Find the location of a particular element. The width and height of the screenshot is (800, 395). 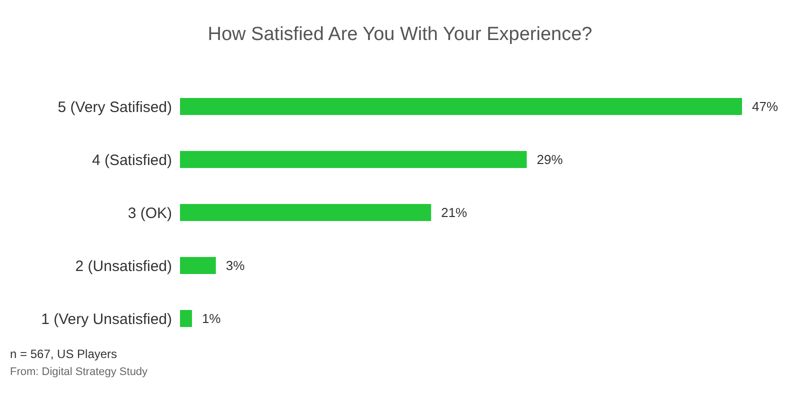

y-tick-label: 5 (Very Satifised) is located at coordinates (115, 107).